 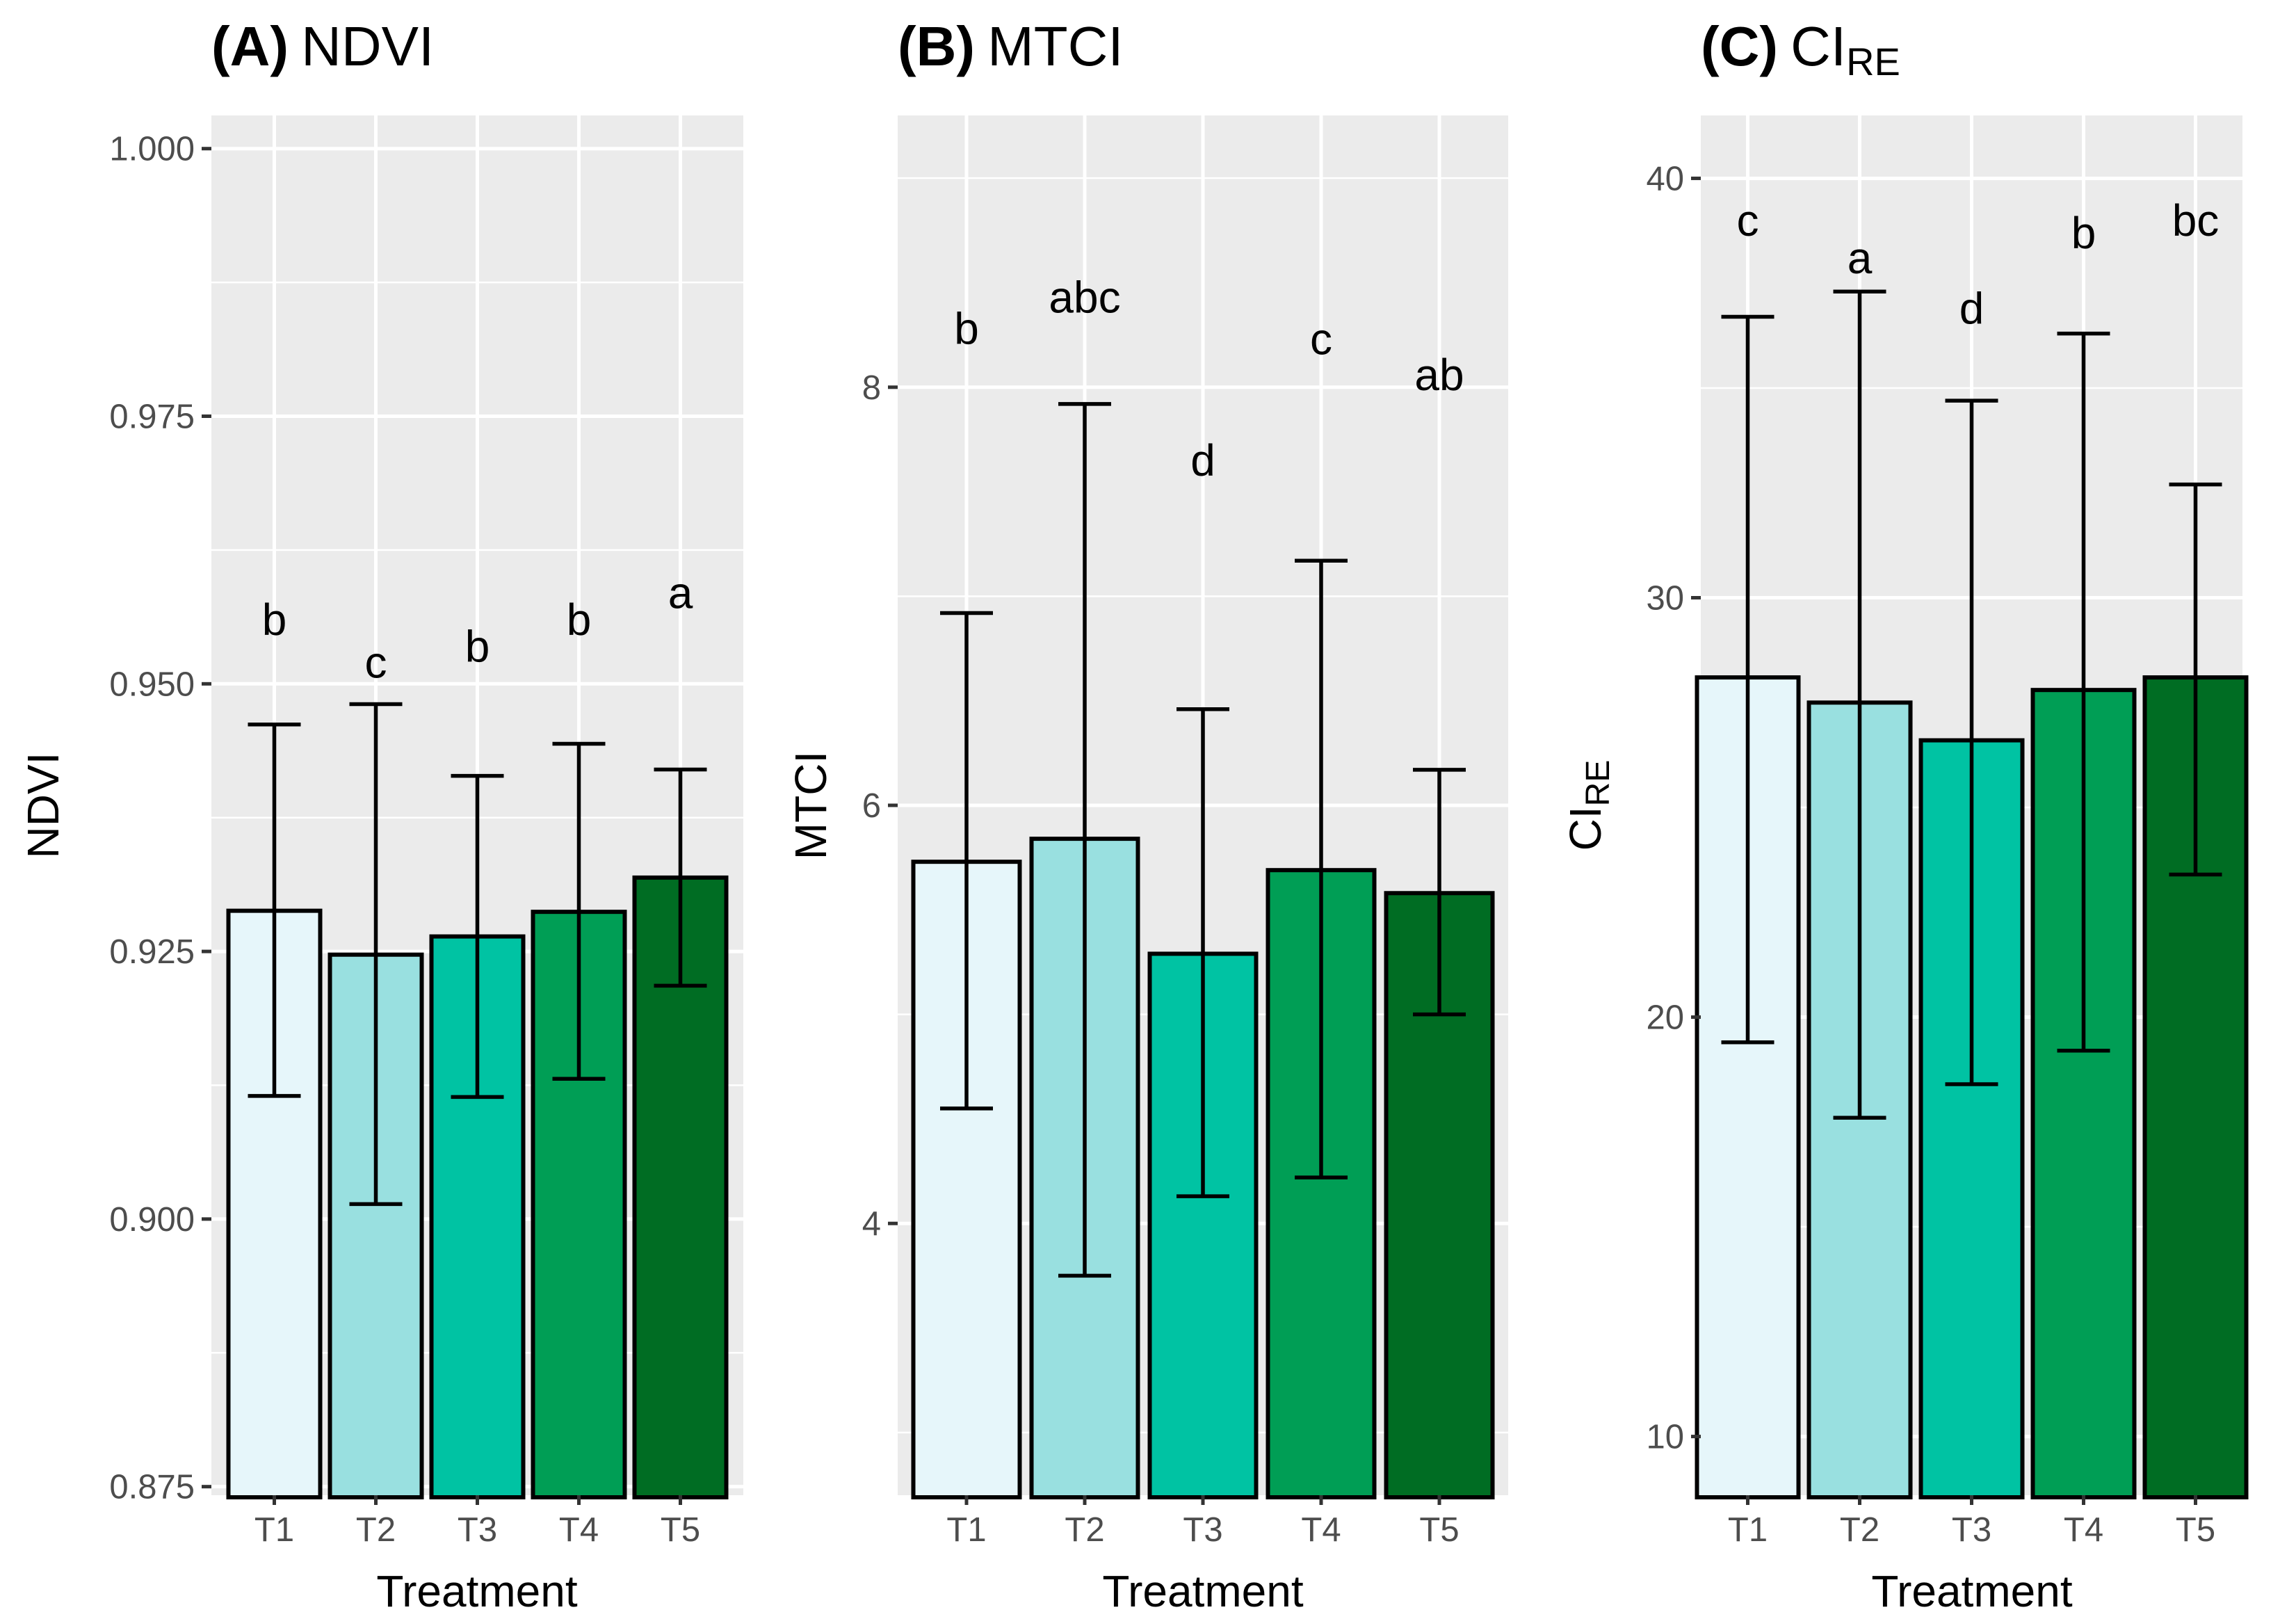 What do you see at coordinates (376, 954) in the screenshot?
I see `panel-a-error-bar-t2` at bounding box center [376, 954].